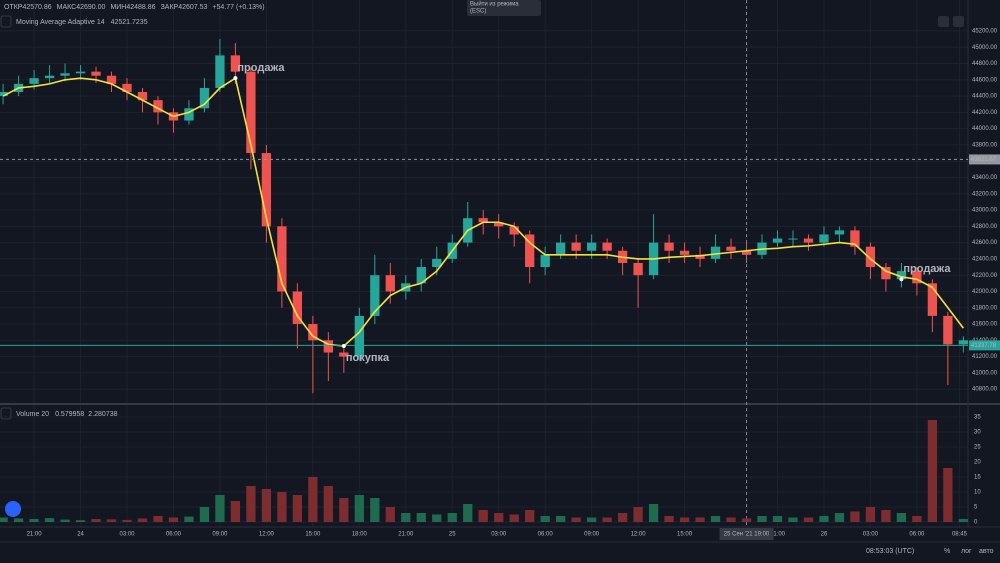  What do you see at coordinates (947, 551) in the screenshot?
I see `footer-button: %` at bounding box center [947, 551].